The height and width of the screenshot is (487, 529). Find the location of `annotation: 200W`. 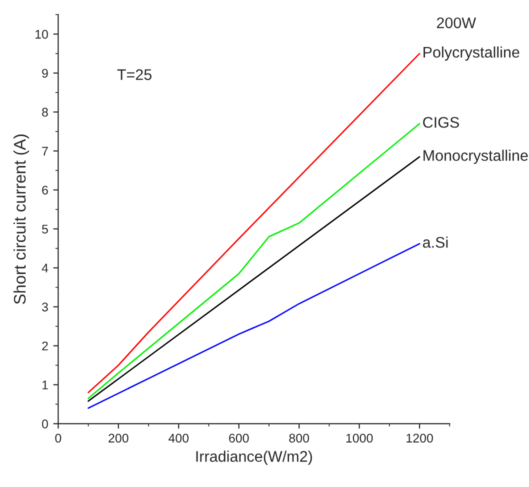

annotation: 200W is located at coordinates (456, 22).